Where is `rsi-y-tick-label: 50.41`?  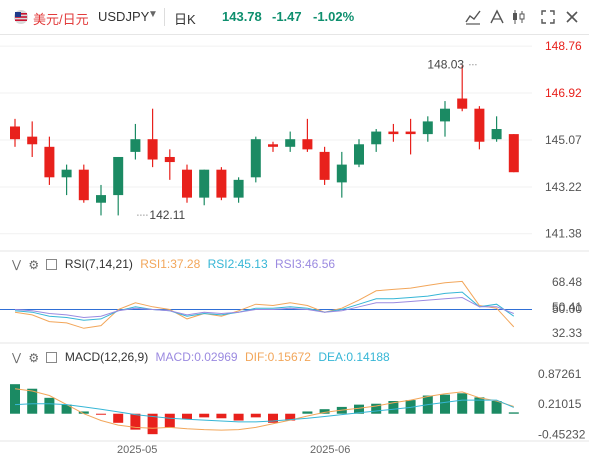 rsi-y-tick-label: 50.41 is located at coordinates (567, 307).